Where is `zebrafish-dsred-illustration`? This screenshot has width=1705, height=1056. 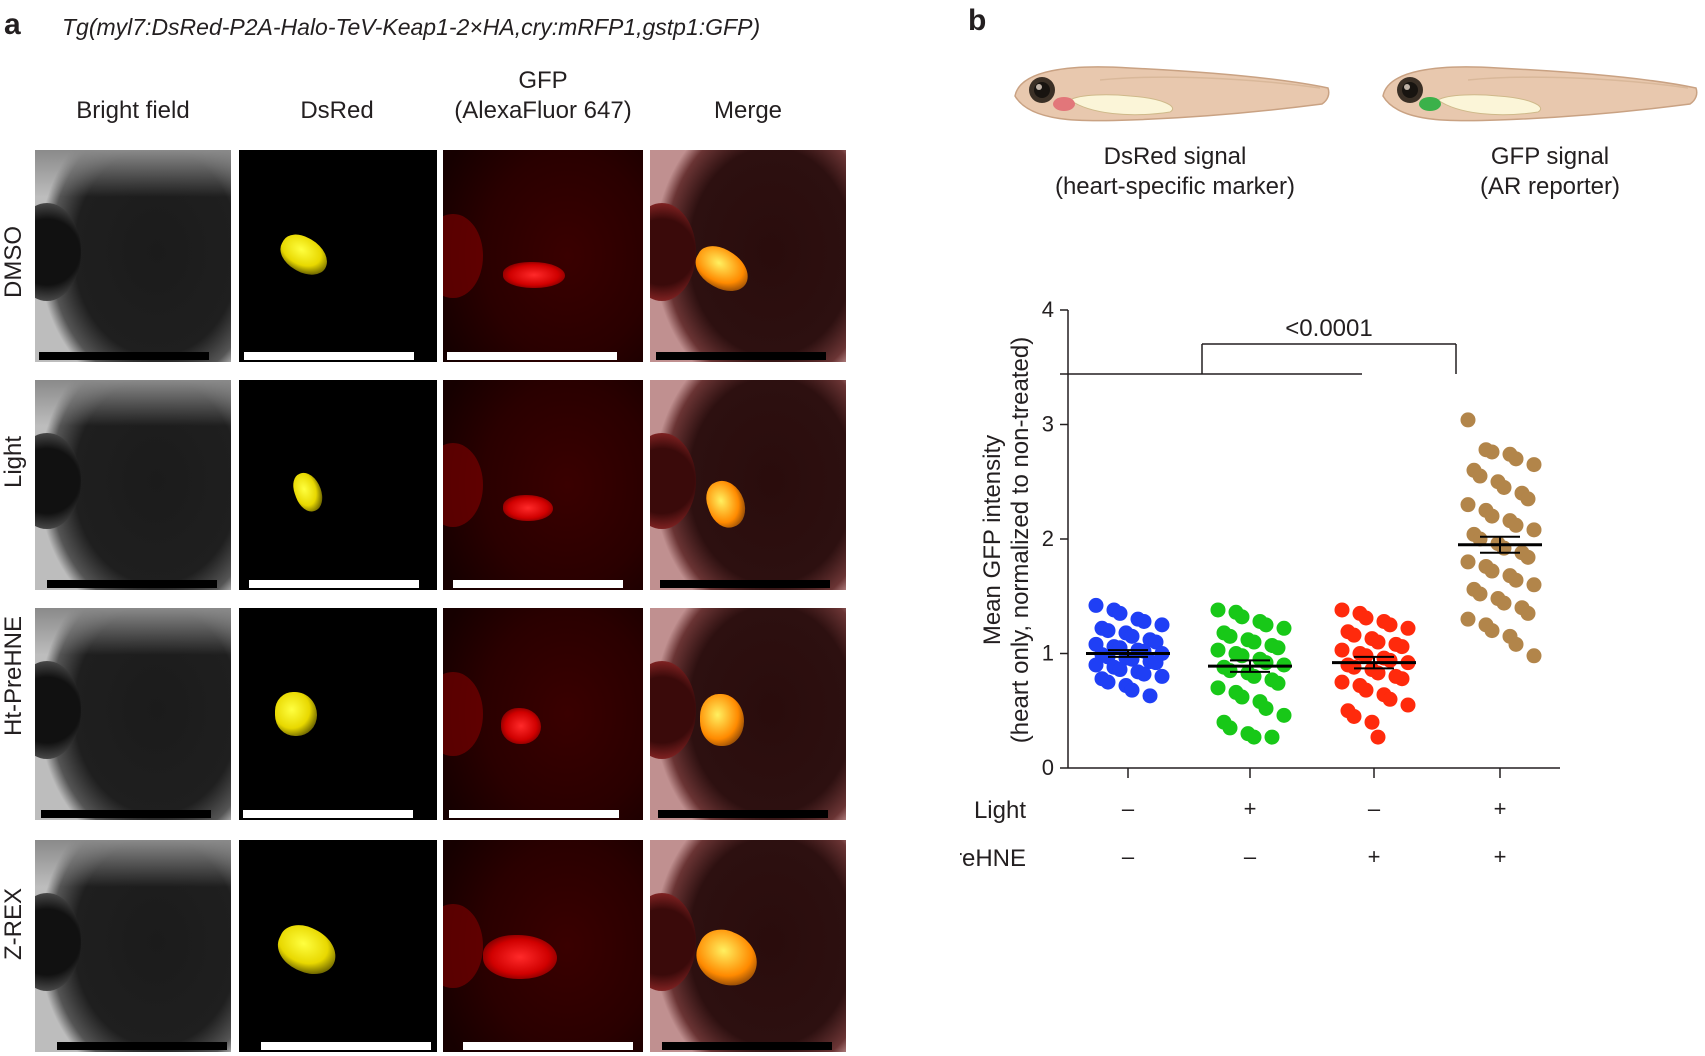 zebrafish-dsred-illustration is located at coordinates (1172, 94).